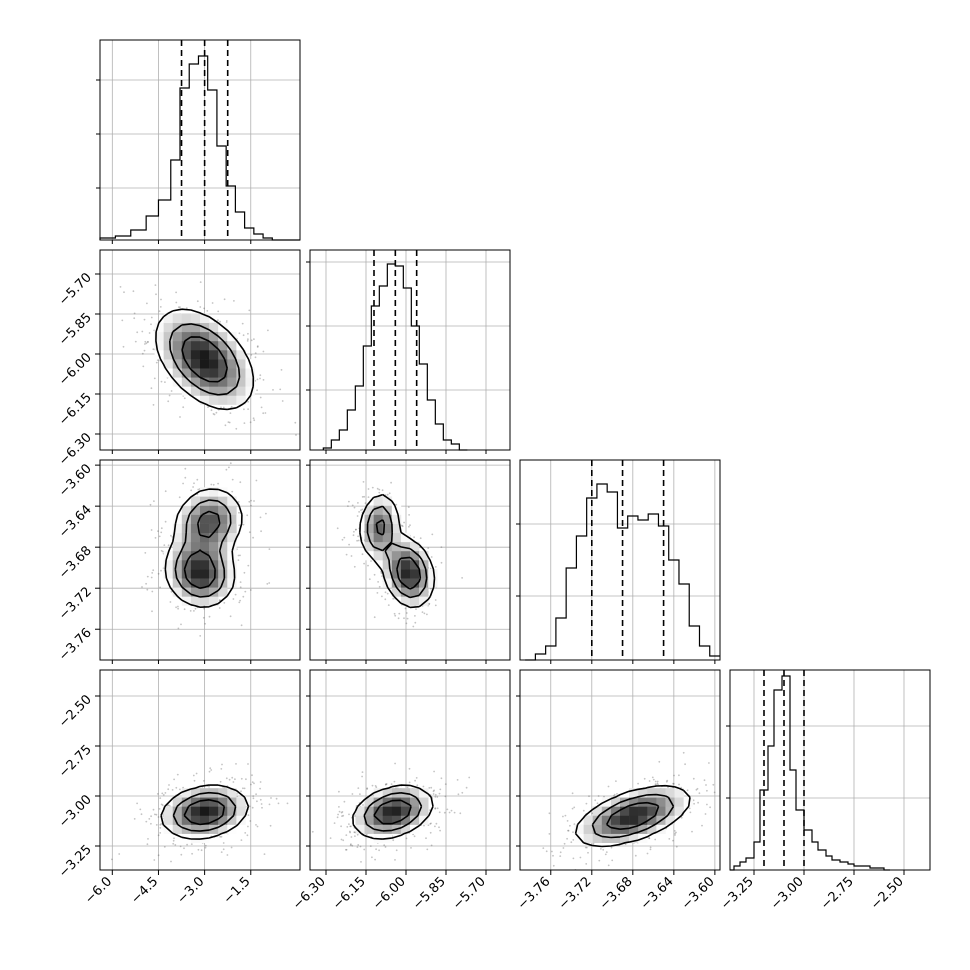 The height and width of the screenshot is (970, 970). I want to click on y-tick-label-2-4: −3.60, so click(75, 480).